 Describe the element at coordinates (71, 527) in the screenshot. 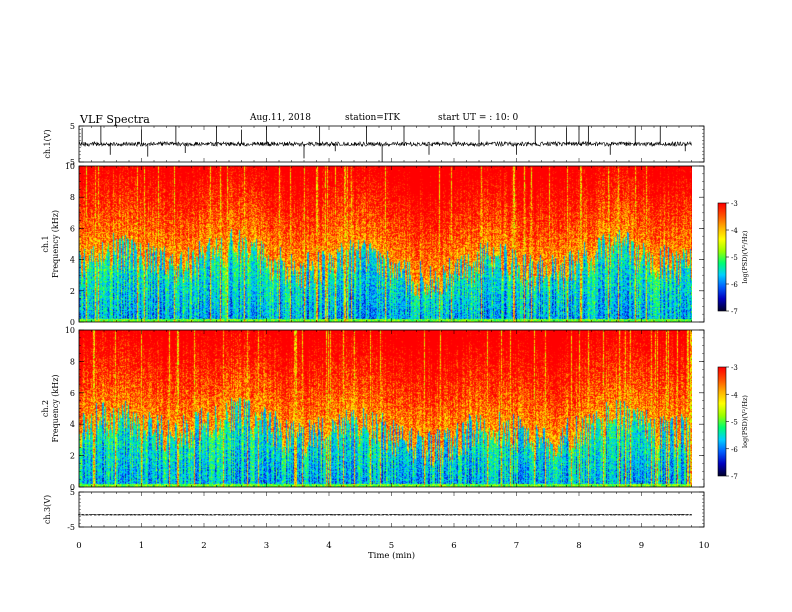

I see `y-tick-label: -5` at that location.